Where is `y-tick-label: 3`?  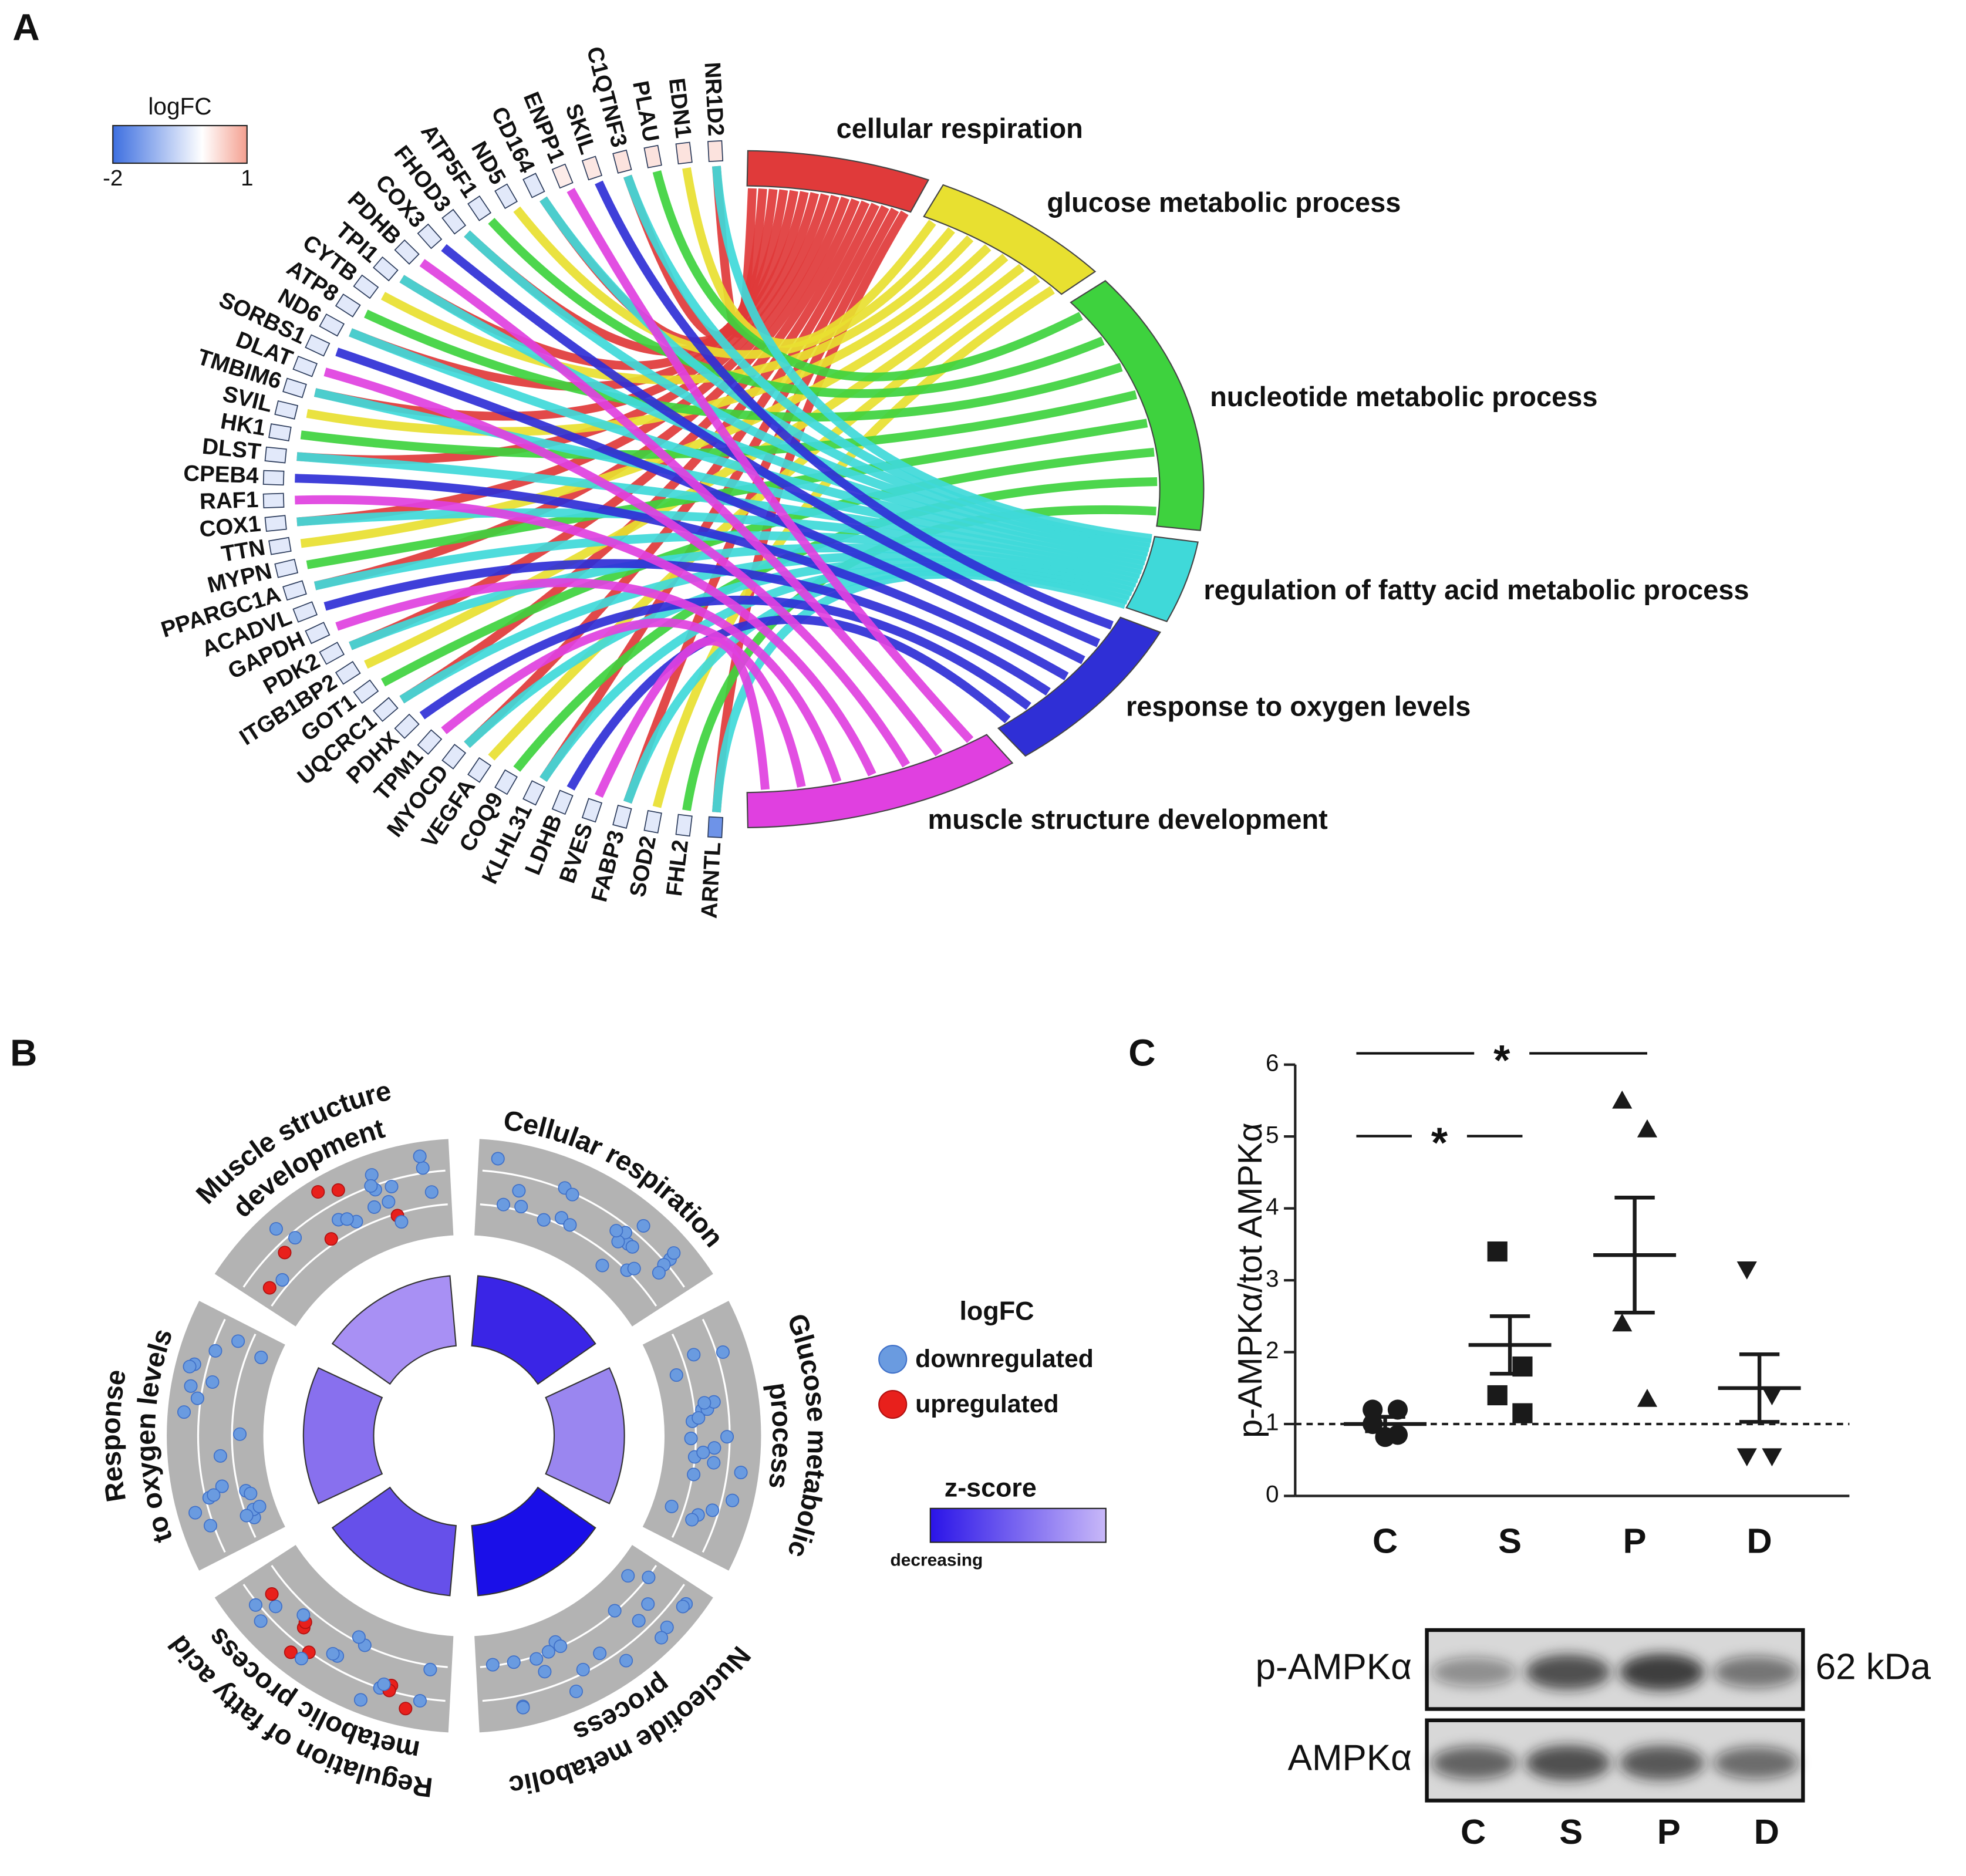
y-tick-label: 3 is located at coordinates (1272, 1278).